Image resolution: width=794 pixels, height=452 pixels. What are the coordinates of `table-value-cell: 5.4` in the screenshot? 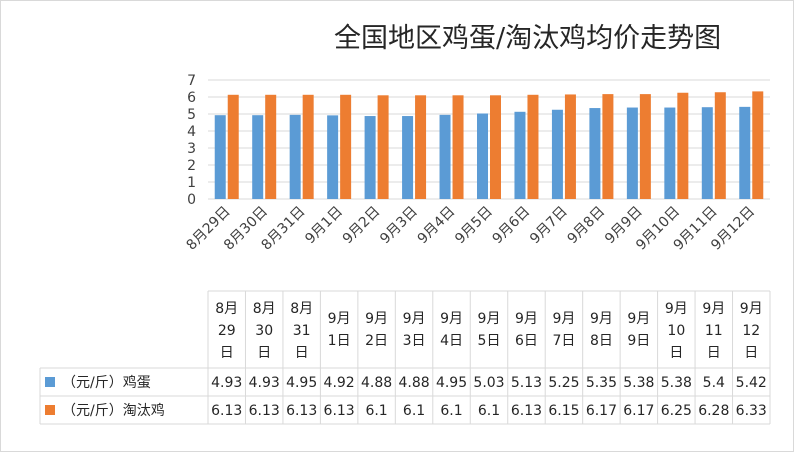 It's located at (714, 383).